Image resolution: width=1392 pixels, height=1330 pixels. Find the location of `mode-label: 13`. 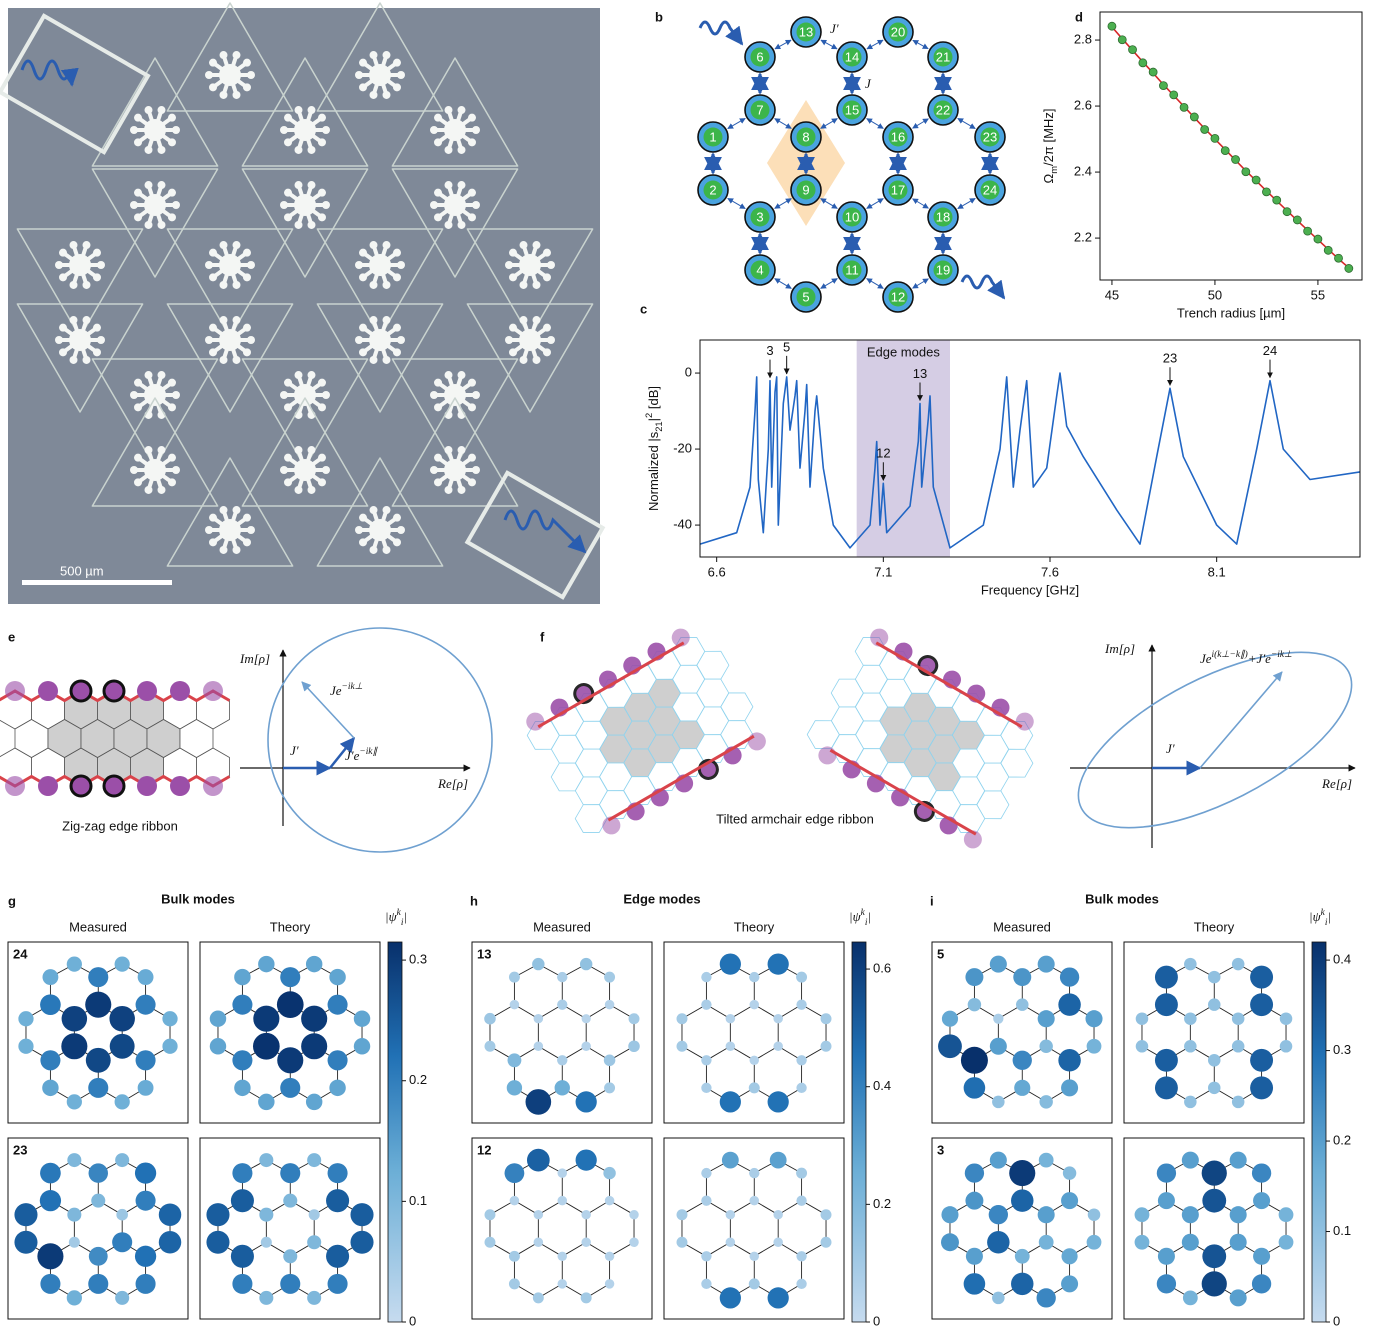

mode-label: 13 is located at coordinates (484, 953).